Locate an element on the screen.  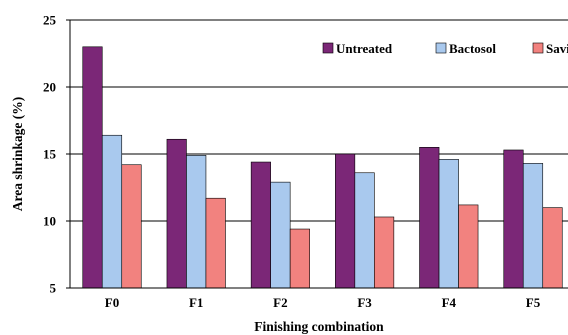
x-tick-label: F5 is located at coordinates (533, 302).